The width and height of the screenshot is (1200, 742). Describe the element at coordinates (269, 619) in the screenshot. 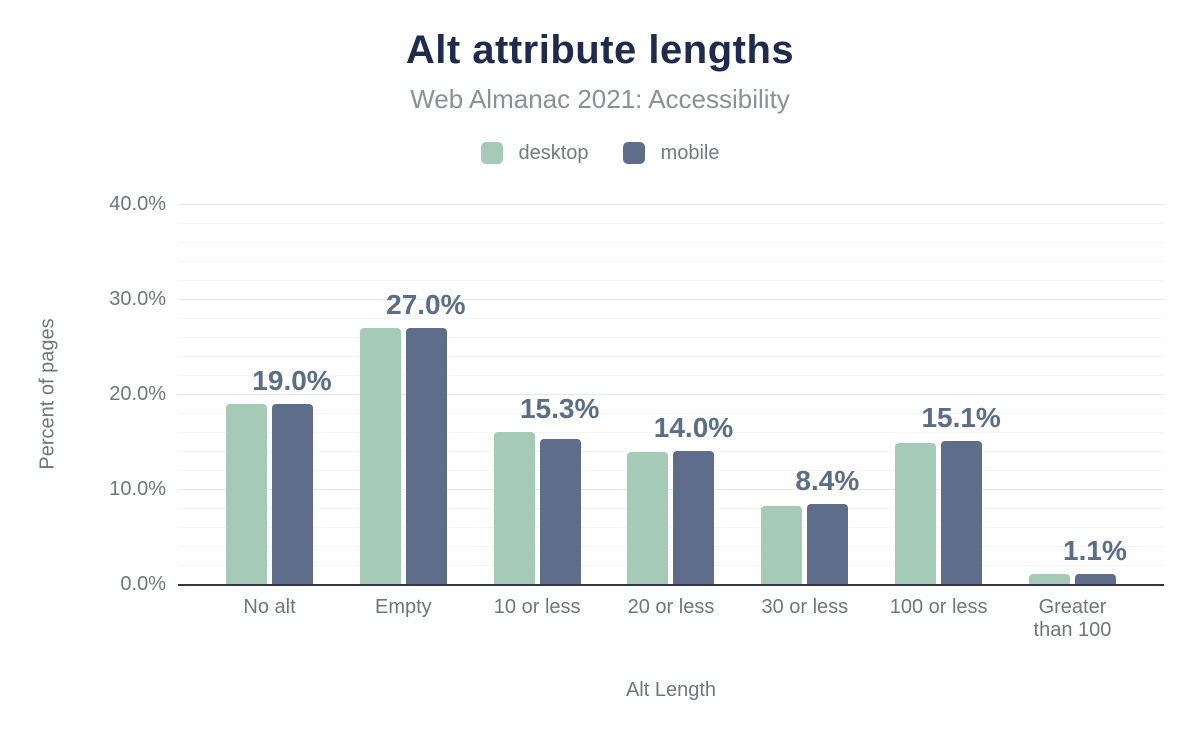

I see `x-tick-label: No alt` at that location.